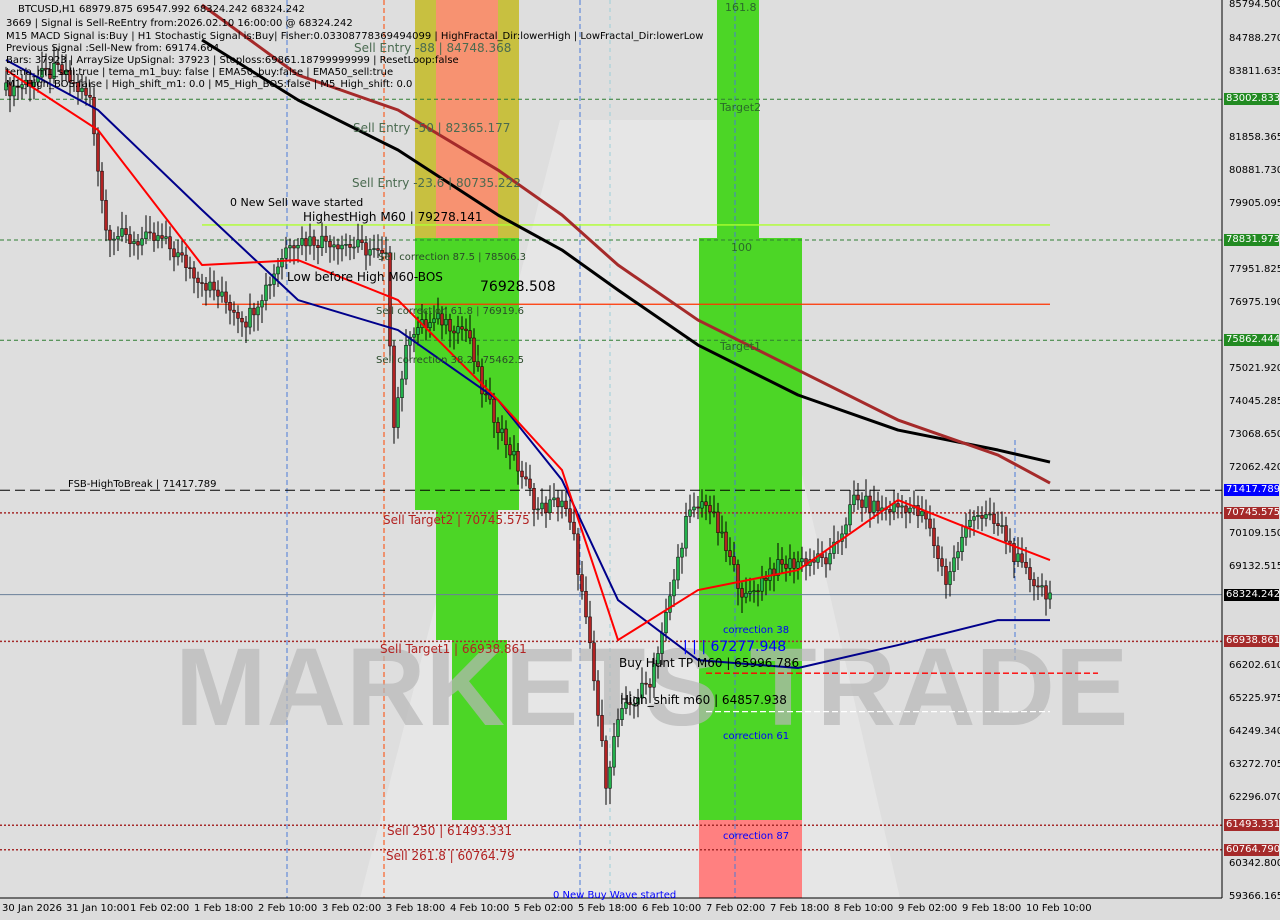  Describe the element at coordinates (480, 908) in the screenshot. I see `time-tick: 4 Feb 10:00` at that location.